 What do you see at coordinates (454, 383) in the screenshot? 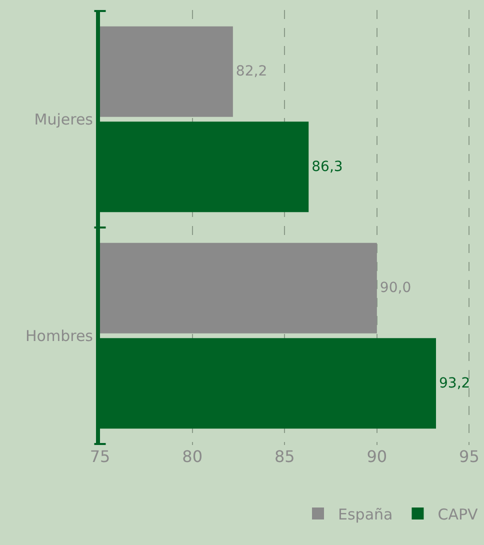
I see `data-label: 93,2` at bounding box center [454, 383].